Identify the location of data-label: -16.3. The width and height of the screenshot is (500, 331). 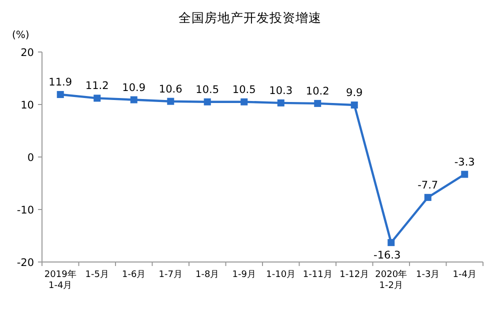
(387, 256).